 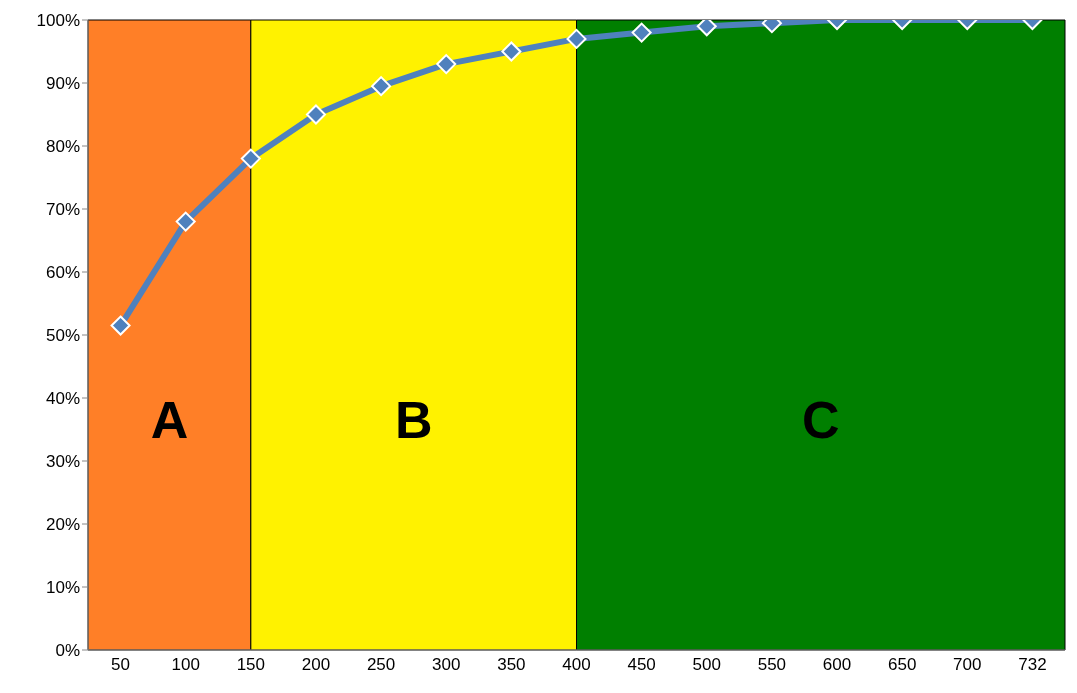 I want to click on x-tick-label: 300, so click(x=446, y=665).